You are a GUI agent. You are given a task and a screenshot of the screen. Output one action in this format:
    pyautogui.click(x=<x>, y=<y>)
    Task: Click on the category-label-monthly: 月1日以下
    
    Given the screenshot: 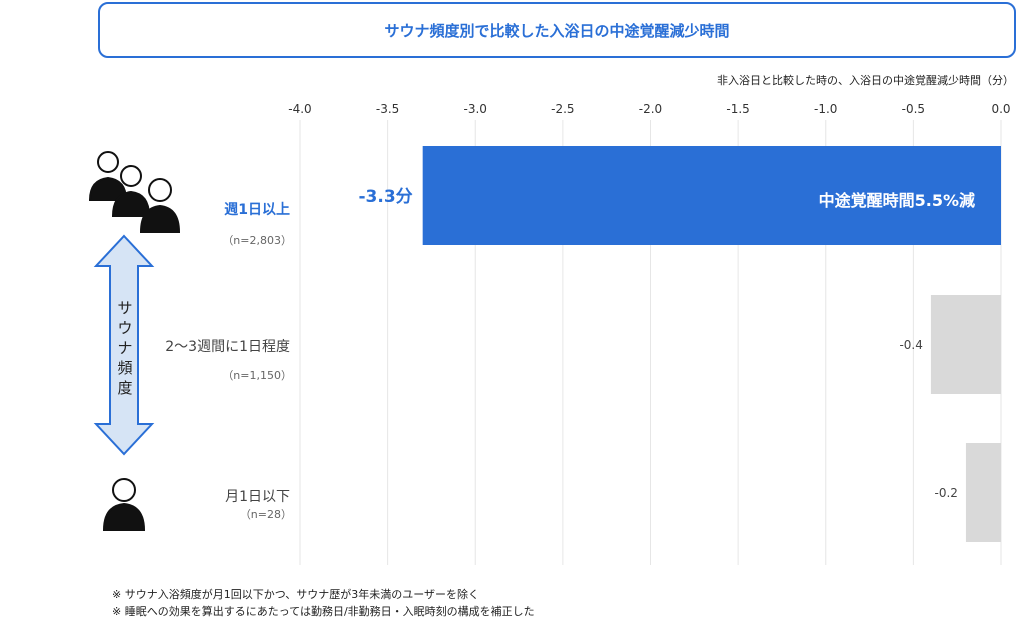 What is the action you would take?
    pyautogui.click(x=257, y=497)
    